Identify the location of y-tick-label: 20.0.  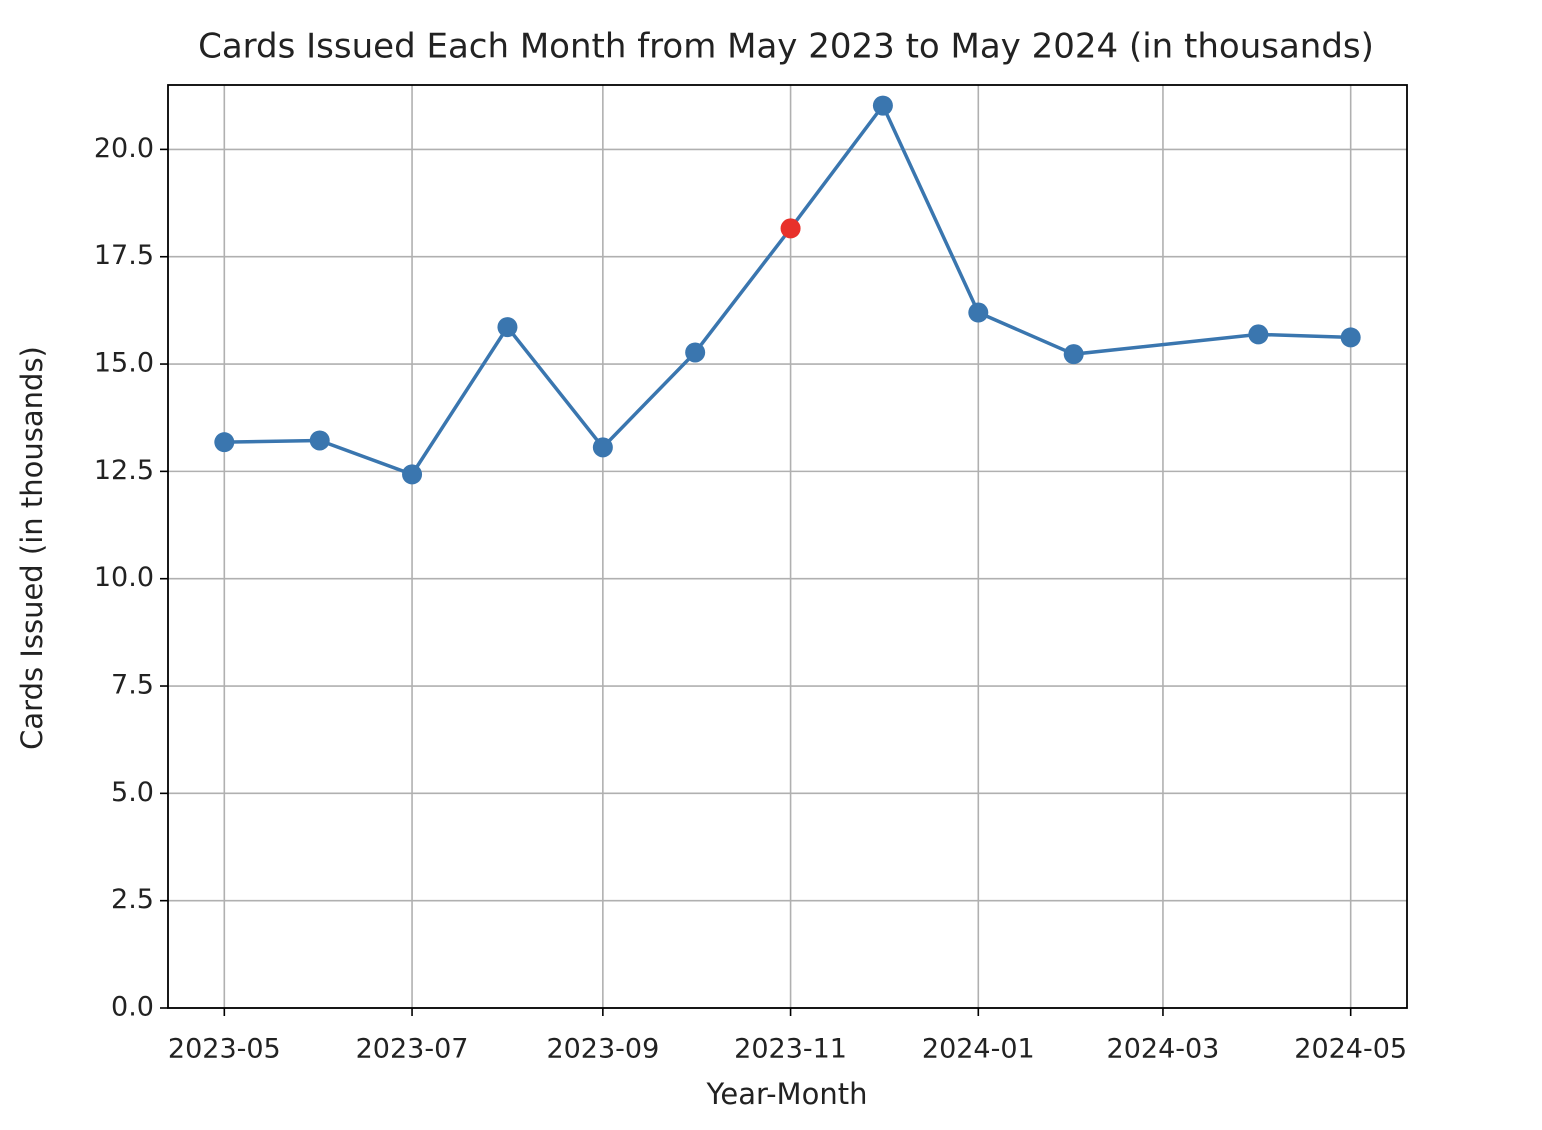
(124, 148).